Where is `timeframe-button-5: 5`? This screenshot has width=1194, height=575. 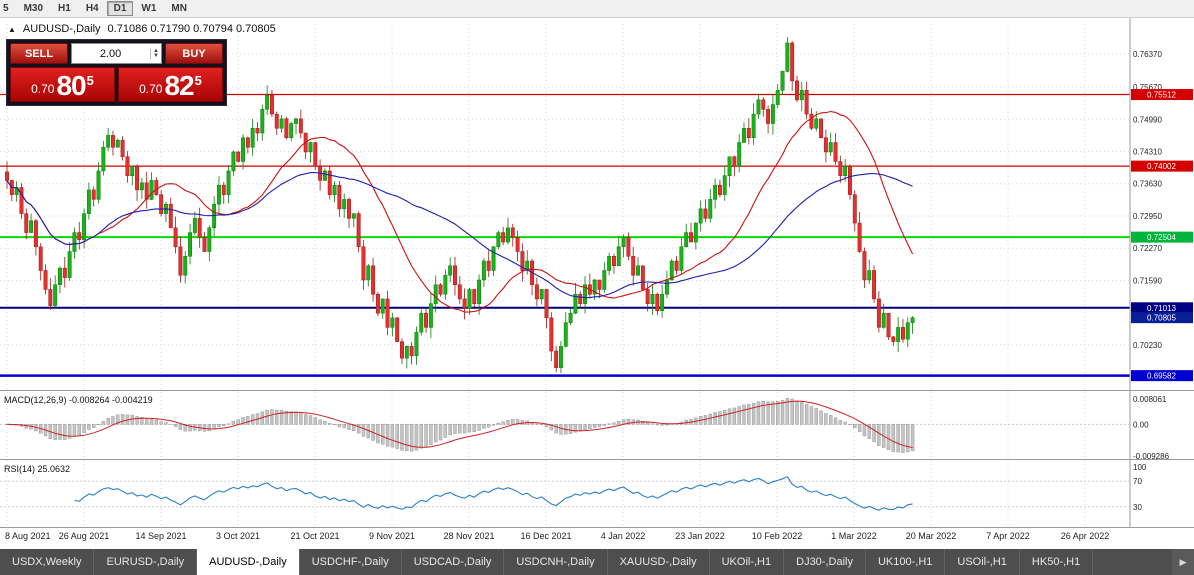
timeframe-button-5: 5 is located at coordinates (6, 8).